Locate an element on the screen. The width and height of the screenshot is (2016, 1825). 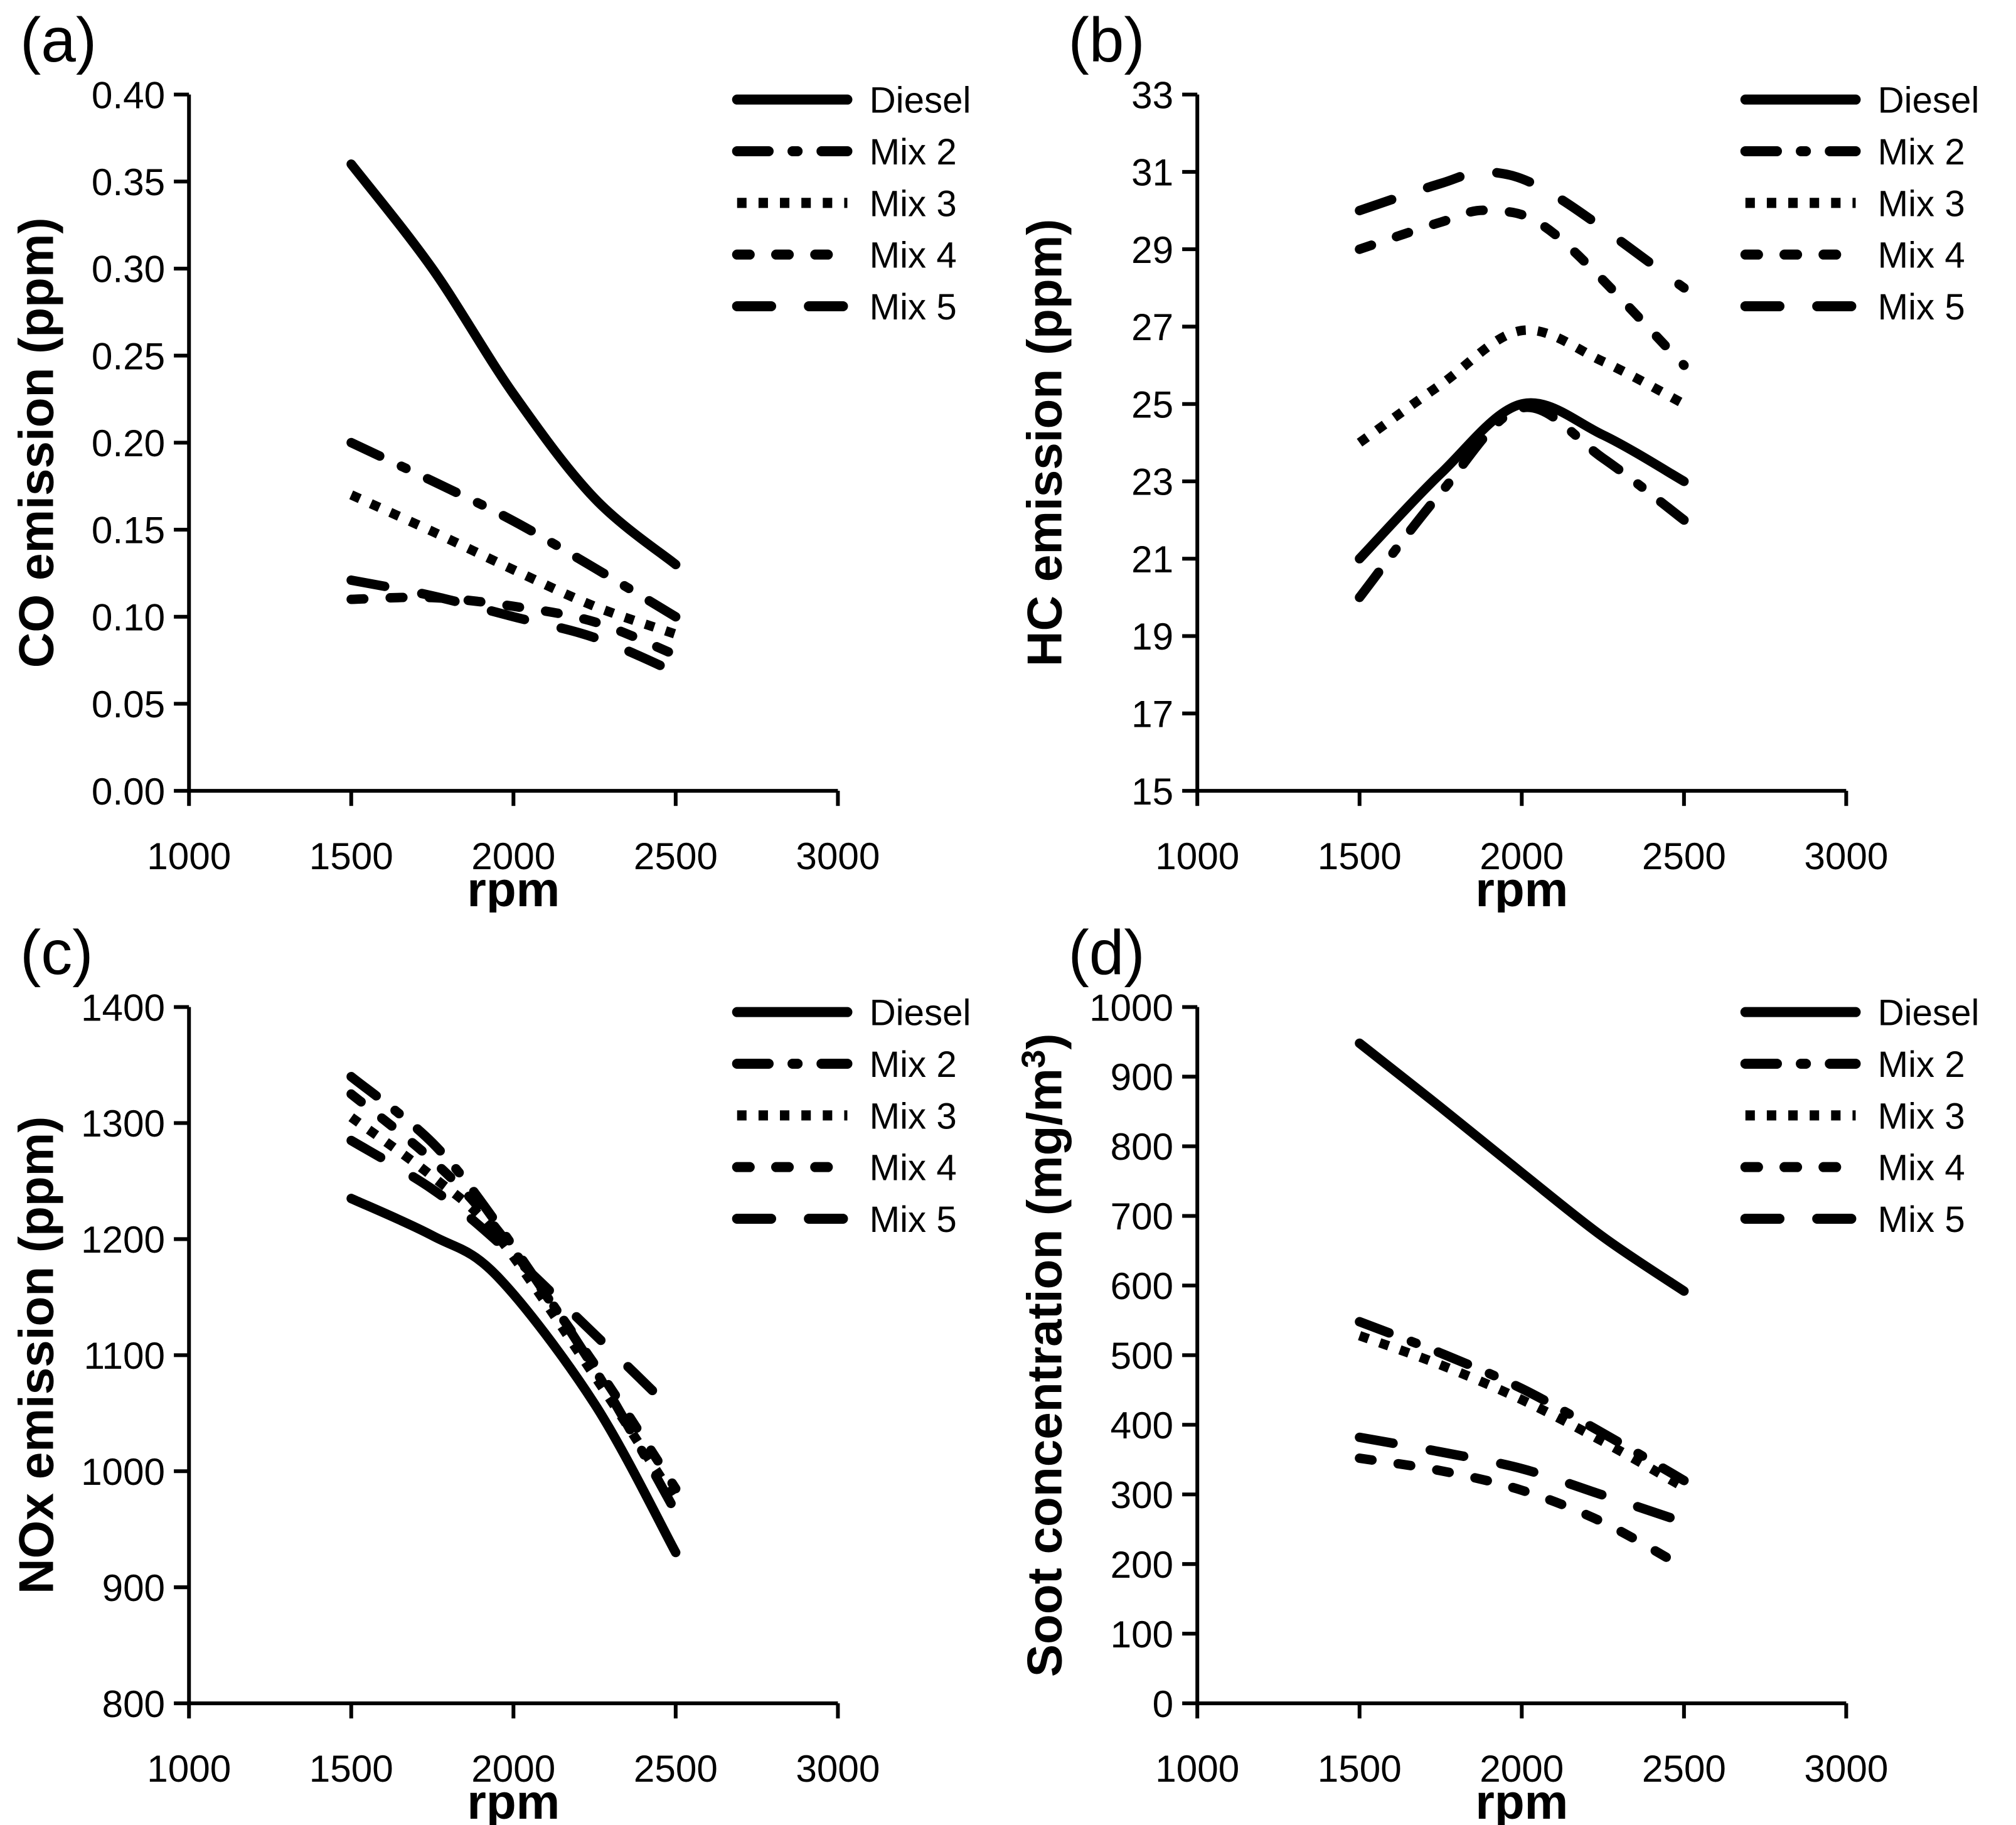
y-tick-label: 1300 is located at coordinates (123, 1123).